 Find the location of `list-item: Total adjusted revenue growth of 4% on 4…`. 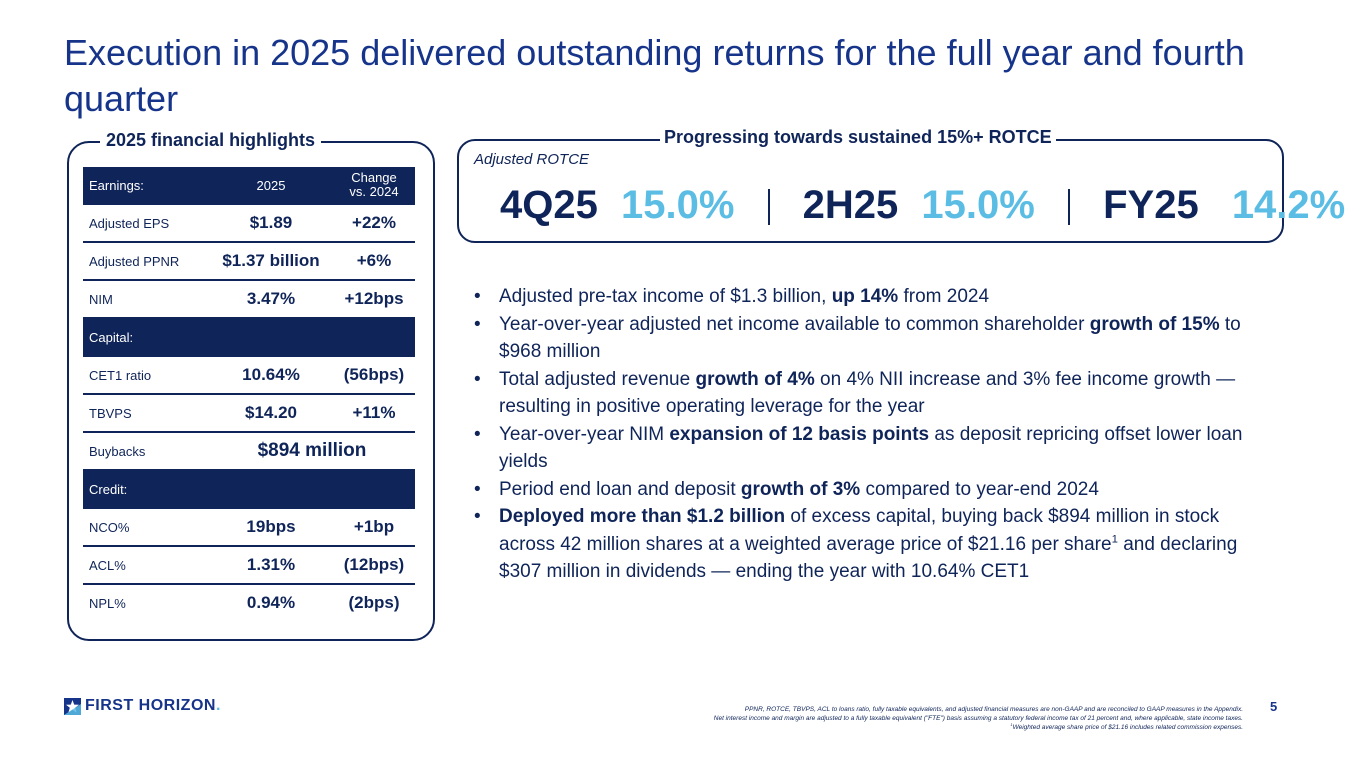

list-item: Total adjusted revenue growth of 4% on 4… is located at coordinates (874, 393).